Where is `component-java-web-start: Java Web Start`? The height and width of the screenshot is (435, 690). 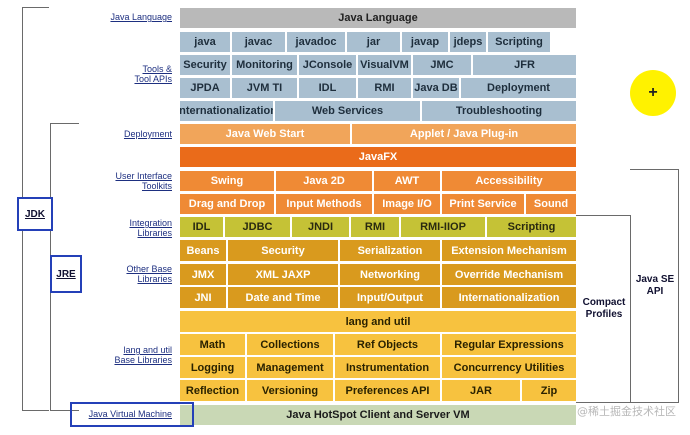
component-java-web-start: Java Web Start is located at coordinates (265, 134).